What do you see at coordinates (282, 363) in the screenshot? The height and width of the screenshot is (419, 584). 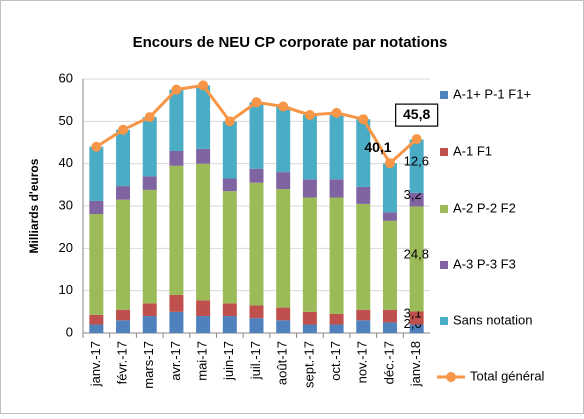 I see `x-tick-label: août-17` at bounding box center [282, 363].